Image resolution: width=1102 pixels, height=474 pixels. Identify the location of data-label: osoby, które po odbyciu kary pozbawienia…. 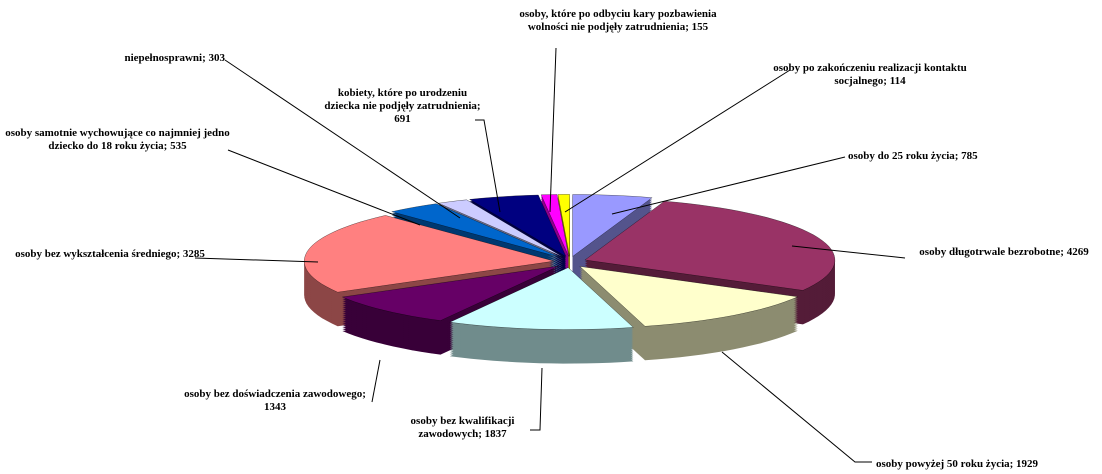
(618, 21).